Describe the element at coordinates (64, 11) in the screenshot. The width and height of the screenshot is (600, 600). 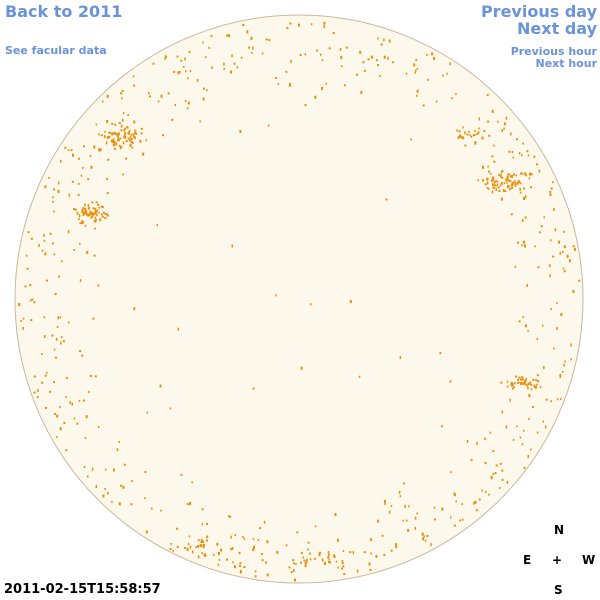
I see `back-to-year-link: Back to 2011` at that location.